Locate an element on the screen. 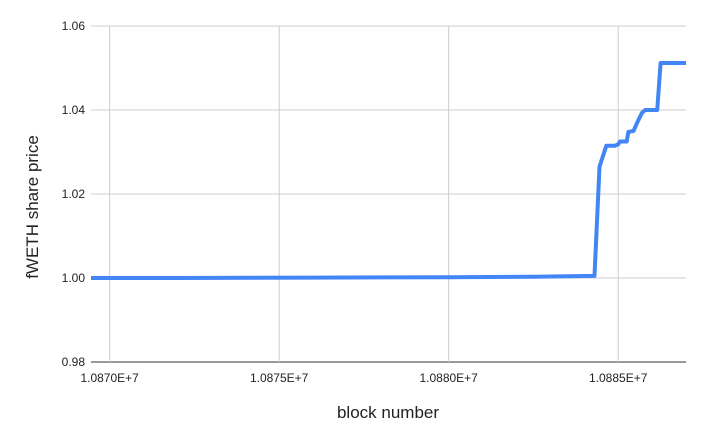 This screenshot has width=708, height=443. x-tick-label: 1.0870E+7 is located at coordinates (109, 378).